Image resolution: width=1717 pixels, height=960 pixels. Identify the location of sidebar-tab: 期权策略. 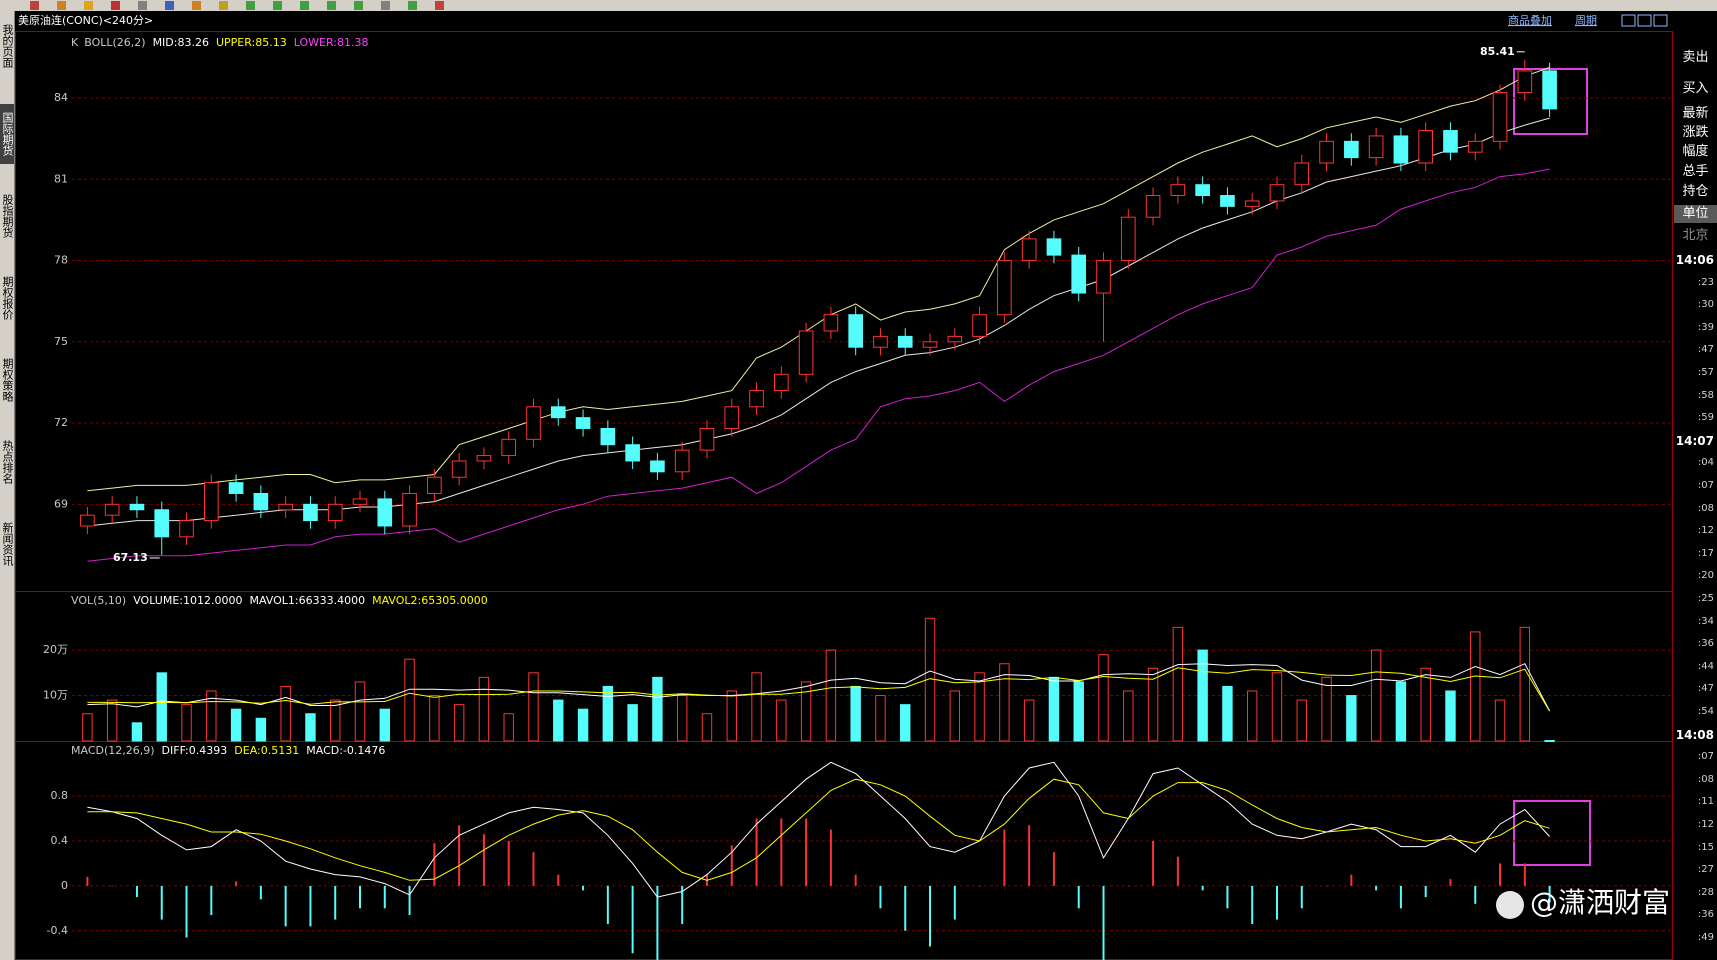
(7, 380).